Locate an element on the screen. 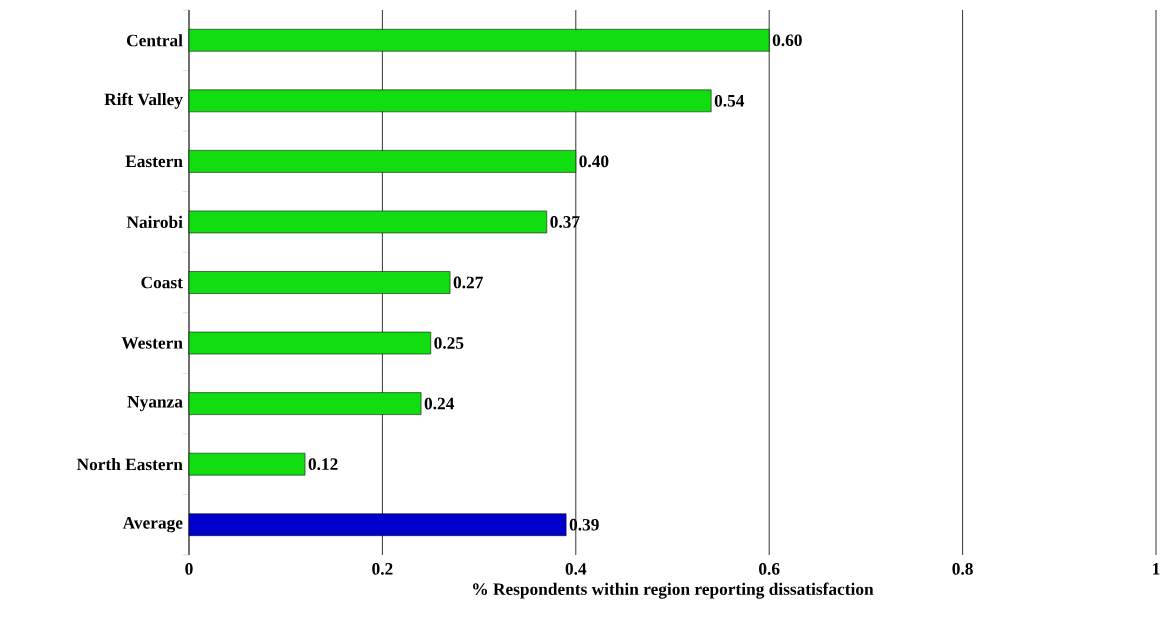 The image size is (1165, 630). y-tick-label: Average is located at coordinates (152, 525).